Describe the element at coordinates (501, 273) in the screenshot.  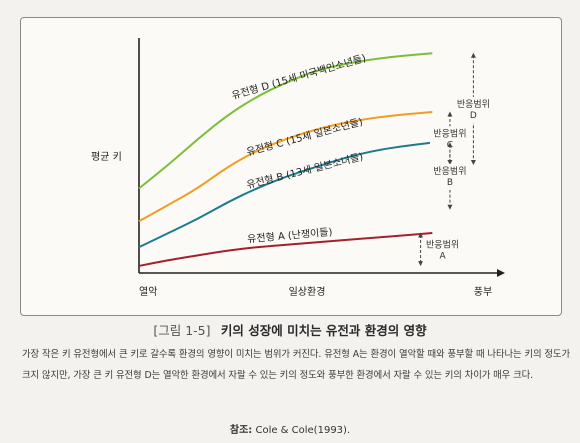
I see `x-axis-arrow` at that location.